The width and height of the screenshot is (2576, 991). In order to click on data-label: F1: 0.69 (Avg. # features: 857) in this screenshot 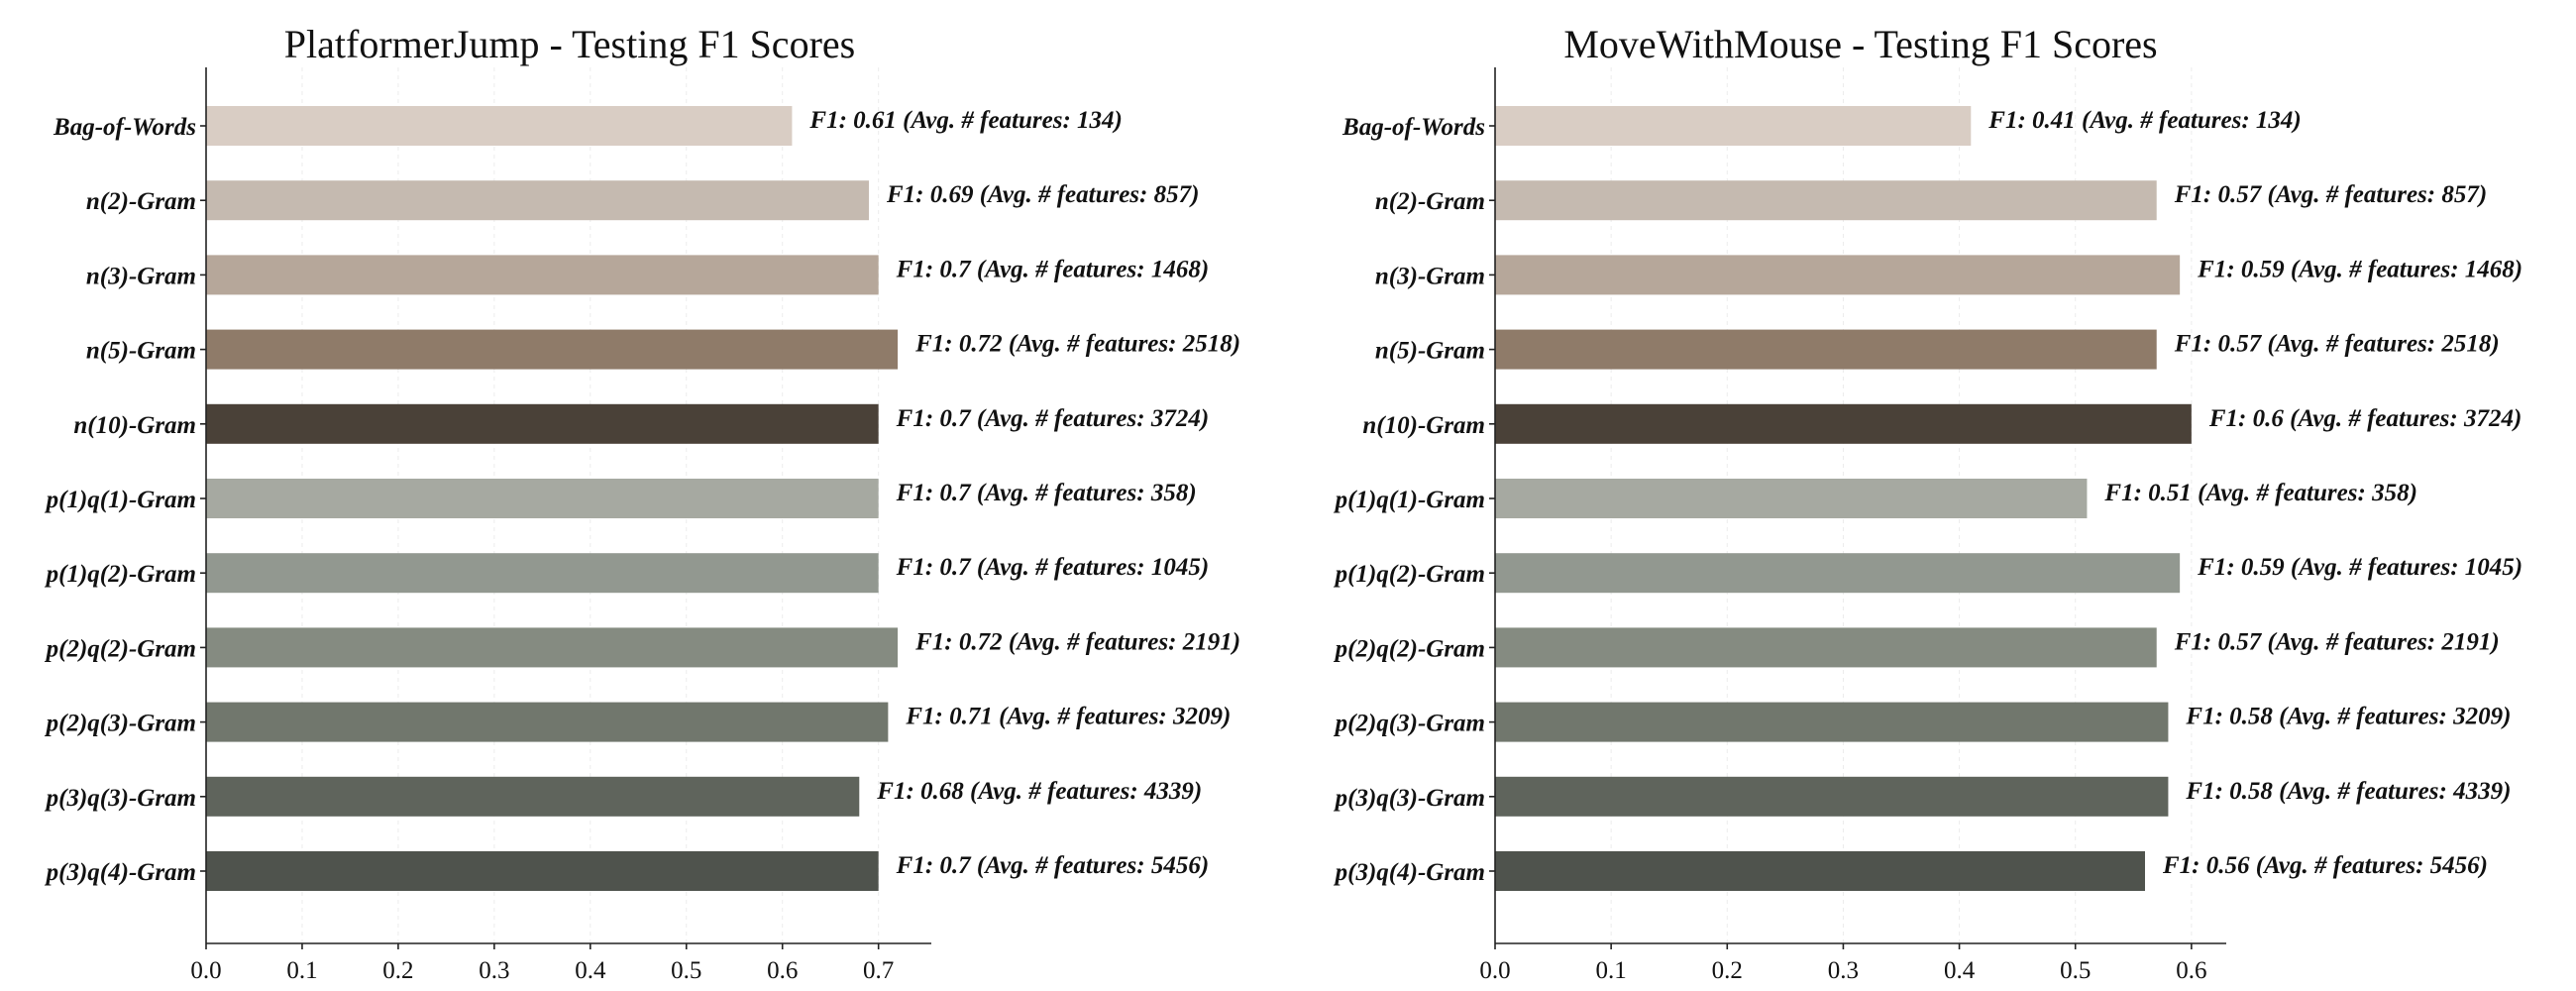, I will do `click(1042, 194)`.